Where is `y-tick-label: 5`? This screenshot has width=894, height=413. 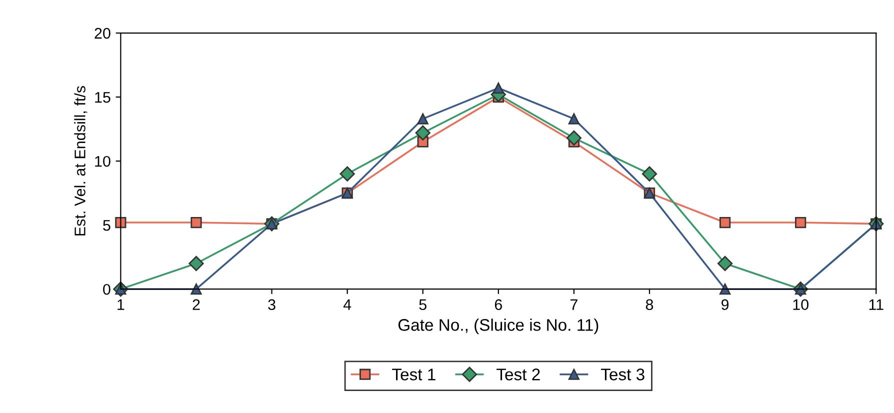 y-tick-label: 5 is located at coordinates (106, 225).